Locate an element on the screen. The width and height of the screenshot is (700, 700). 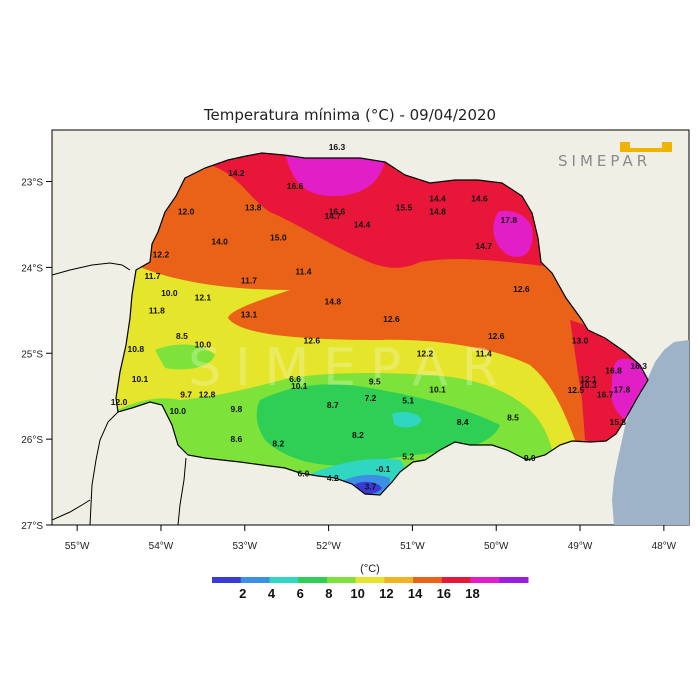
station-value: 13.1 is located at coordinates (249, 315).